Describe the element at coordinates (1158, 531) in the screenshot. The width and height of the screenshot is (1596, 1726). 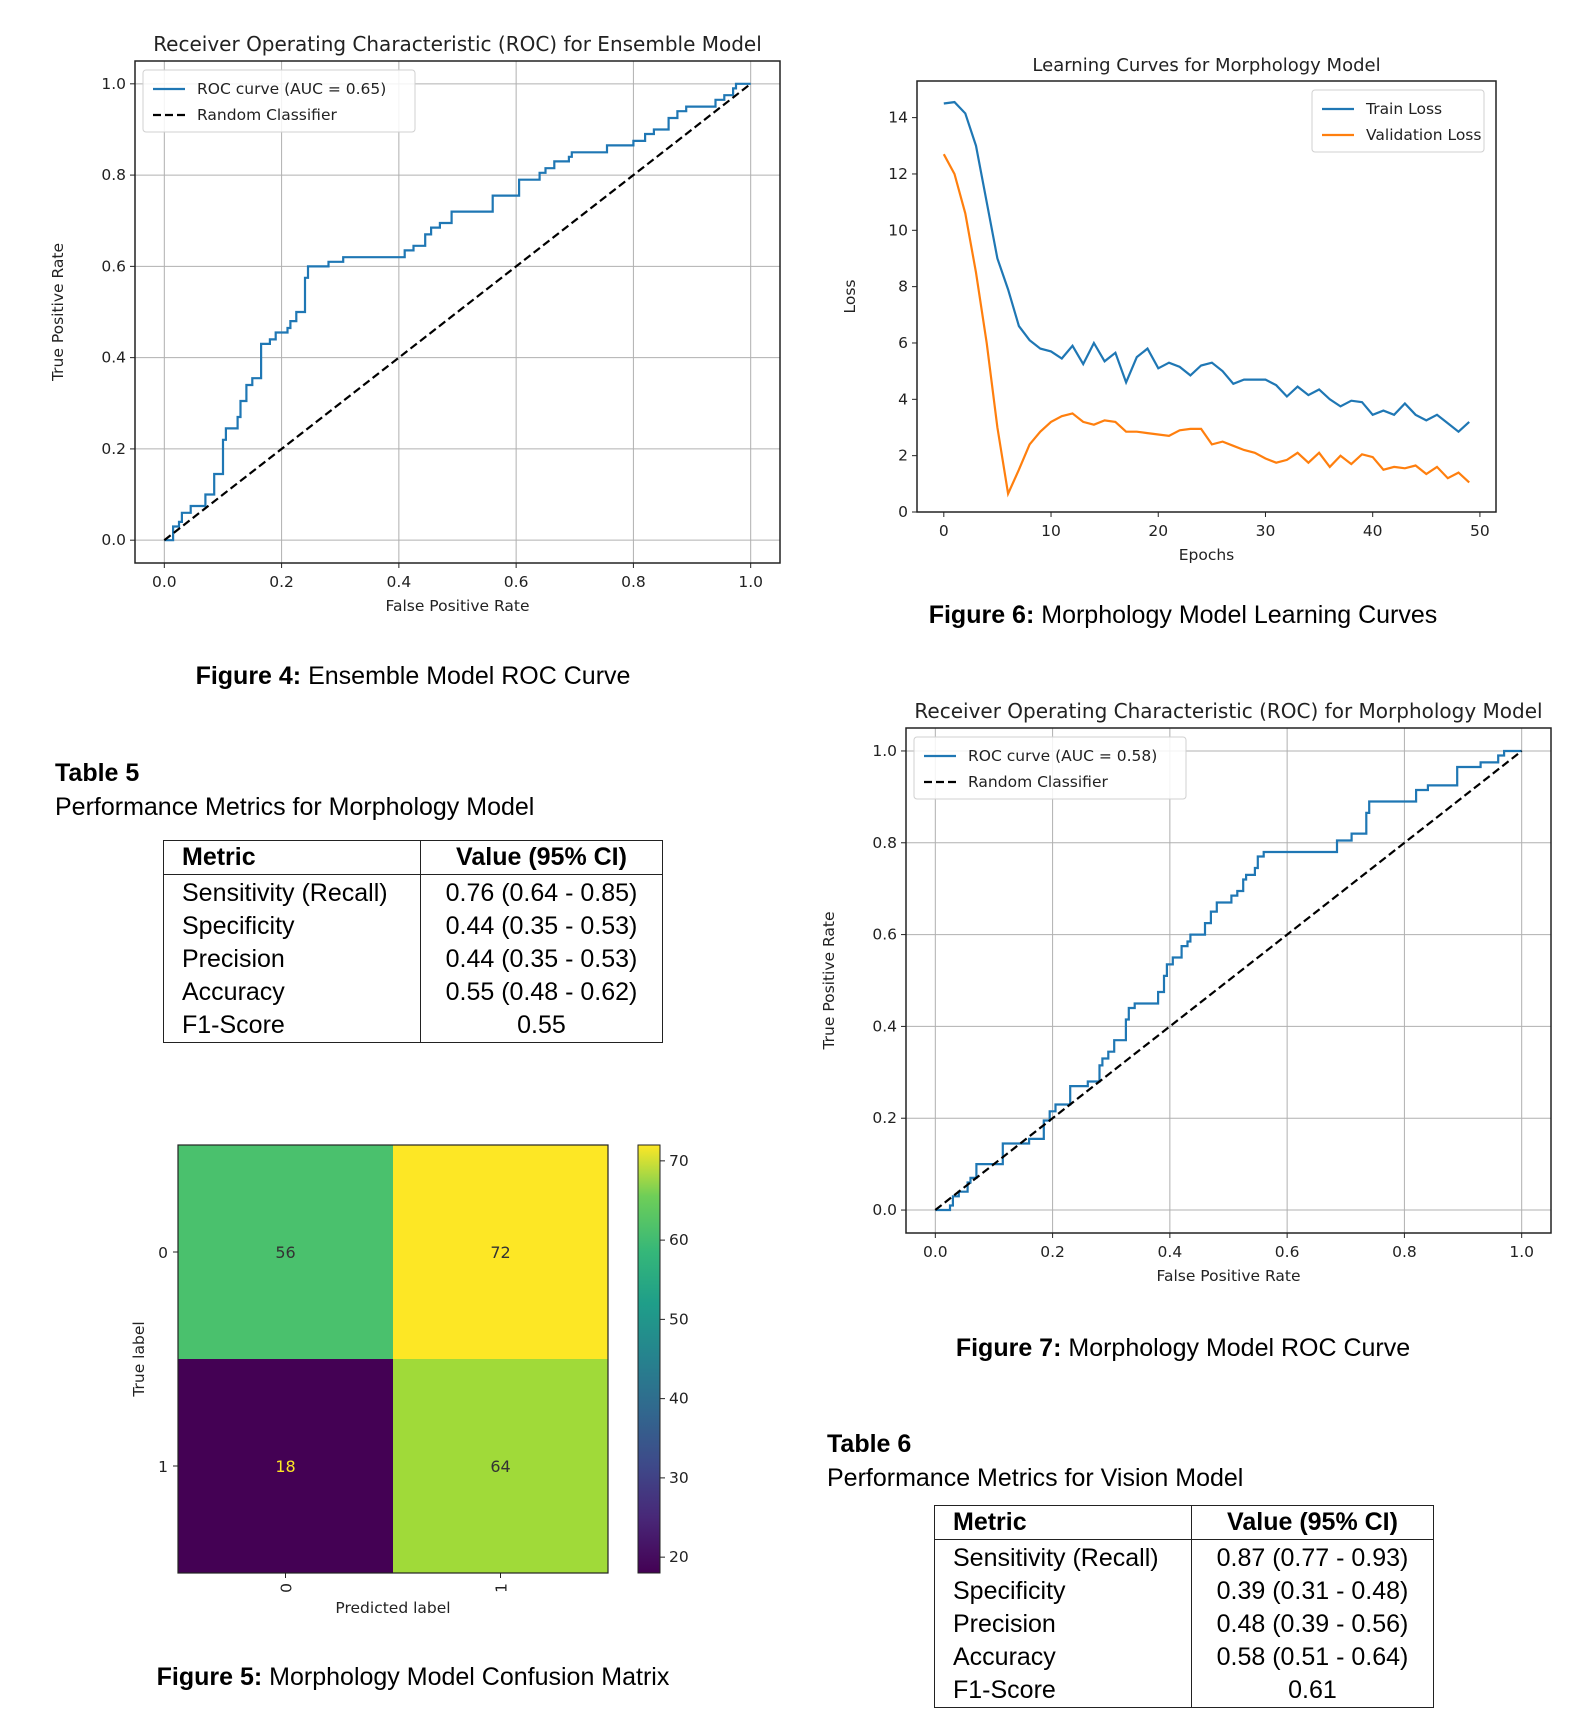
I see `x-tick-label: 20` at that location.